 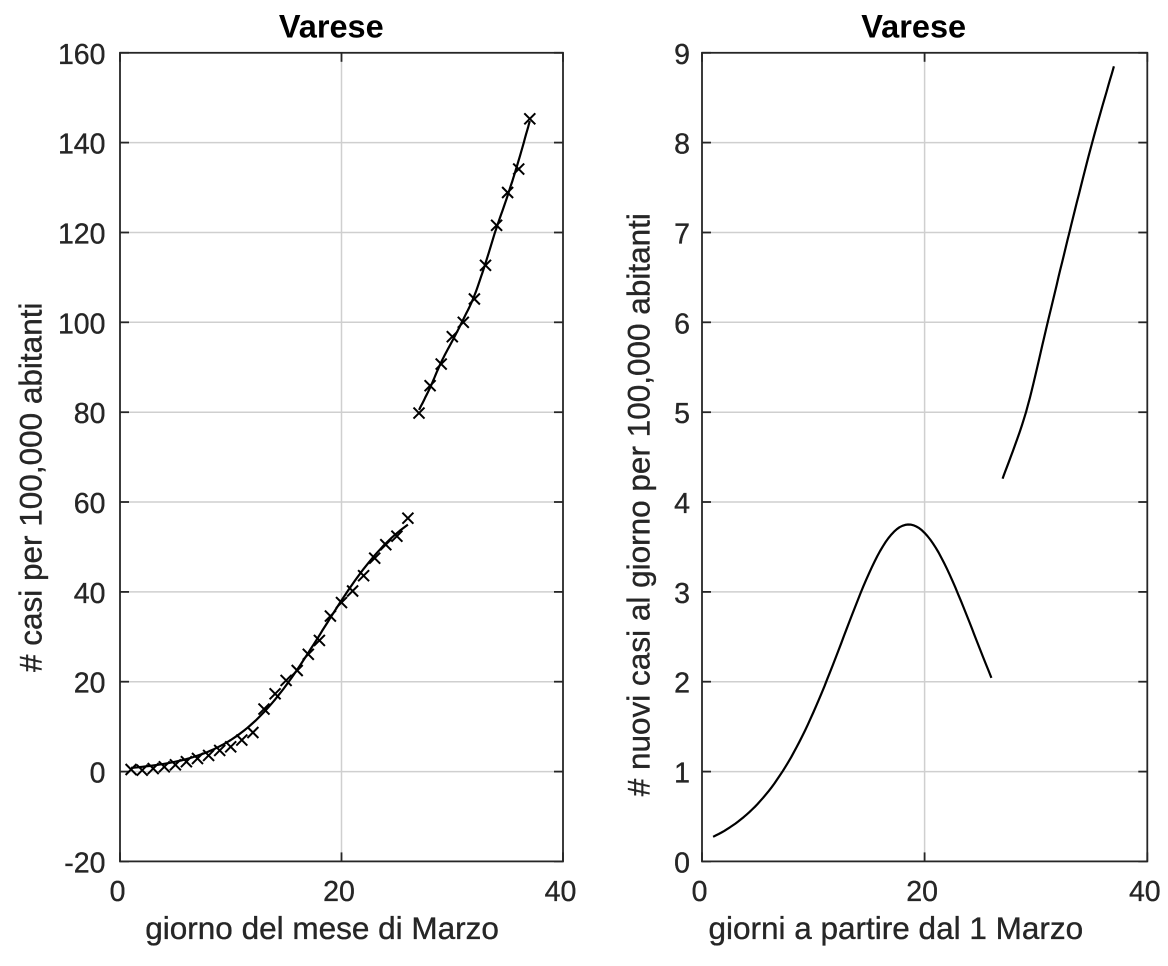 What do you see at coordinates (682, 414) in the screenshot?
I see `svg-text: 5` at bounding box center [682, 414].